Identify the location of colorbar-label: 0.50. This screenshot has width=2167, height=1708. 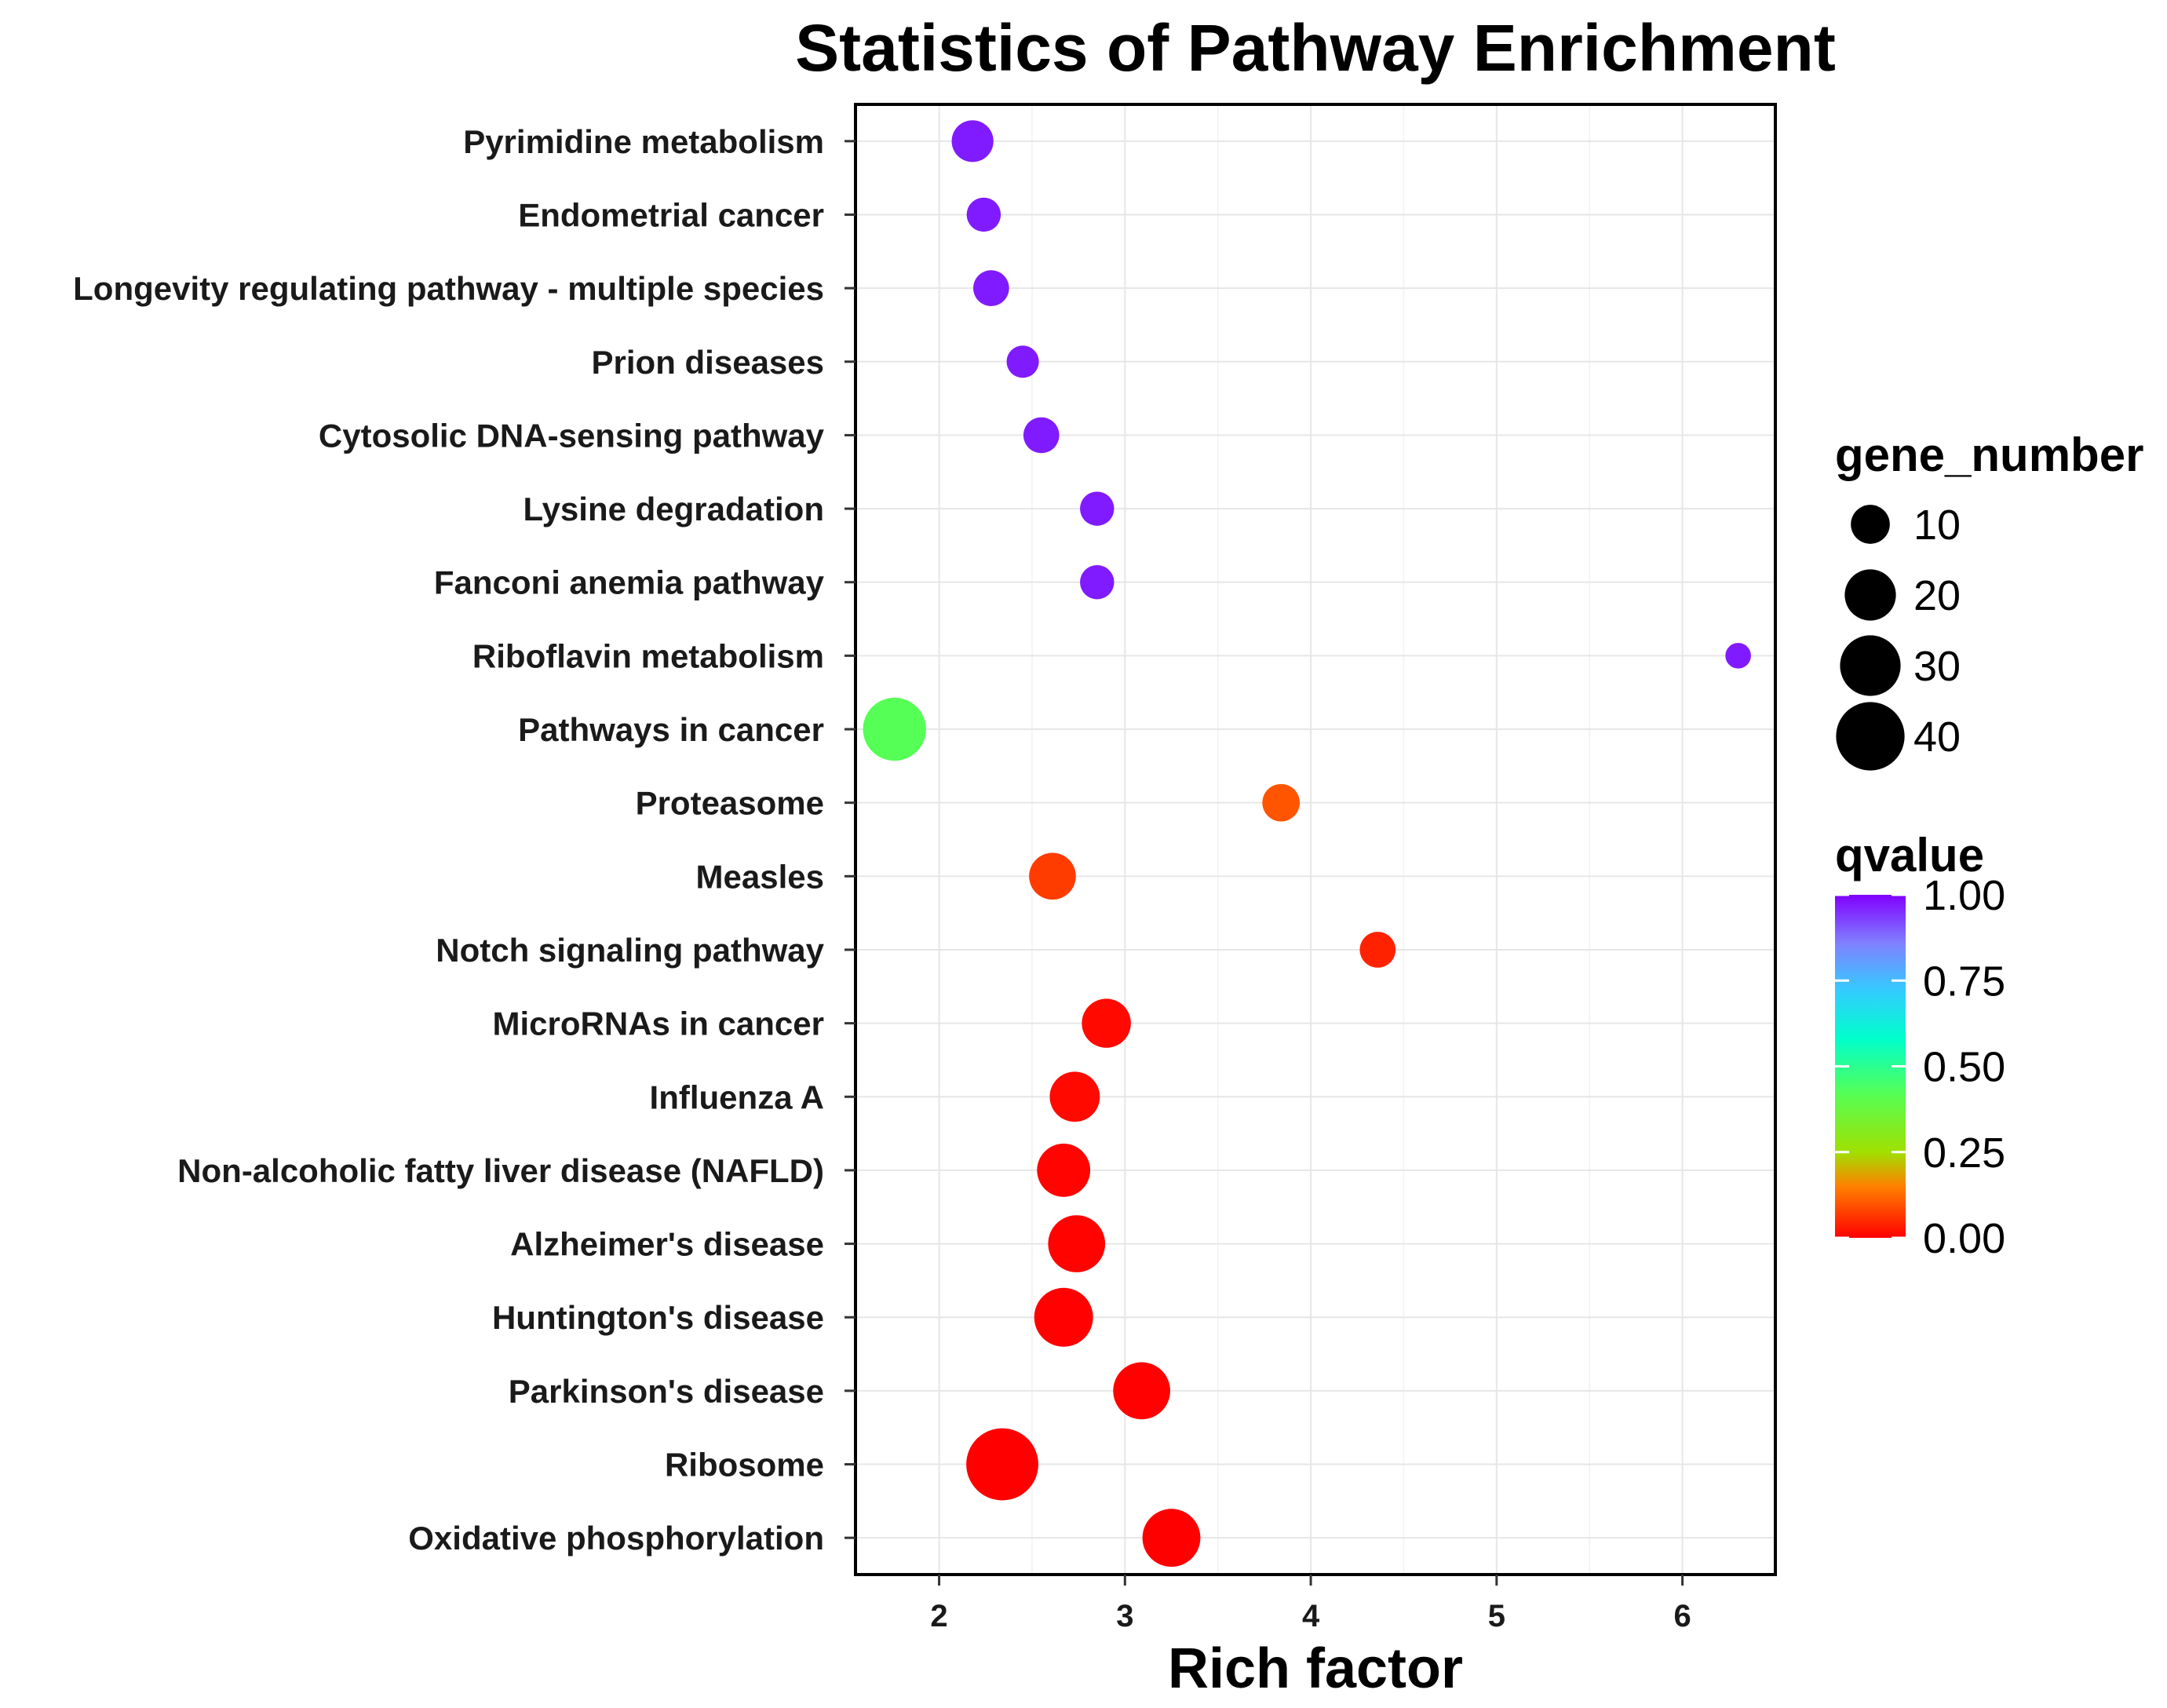
(1964, 1067).